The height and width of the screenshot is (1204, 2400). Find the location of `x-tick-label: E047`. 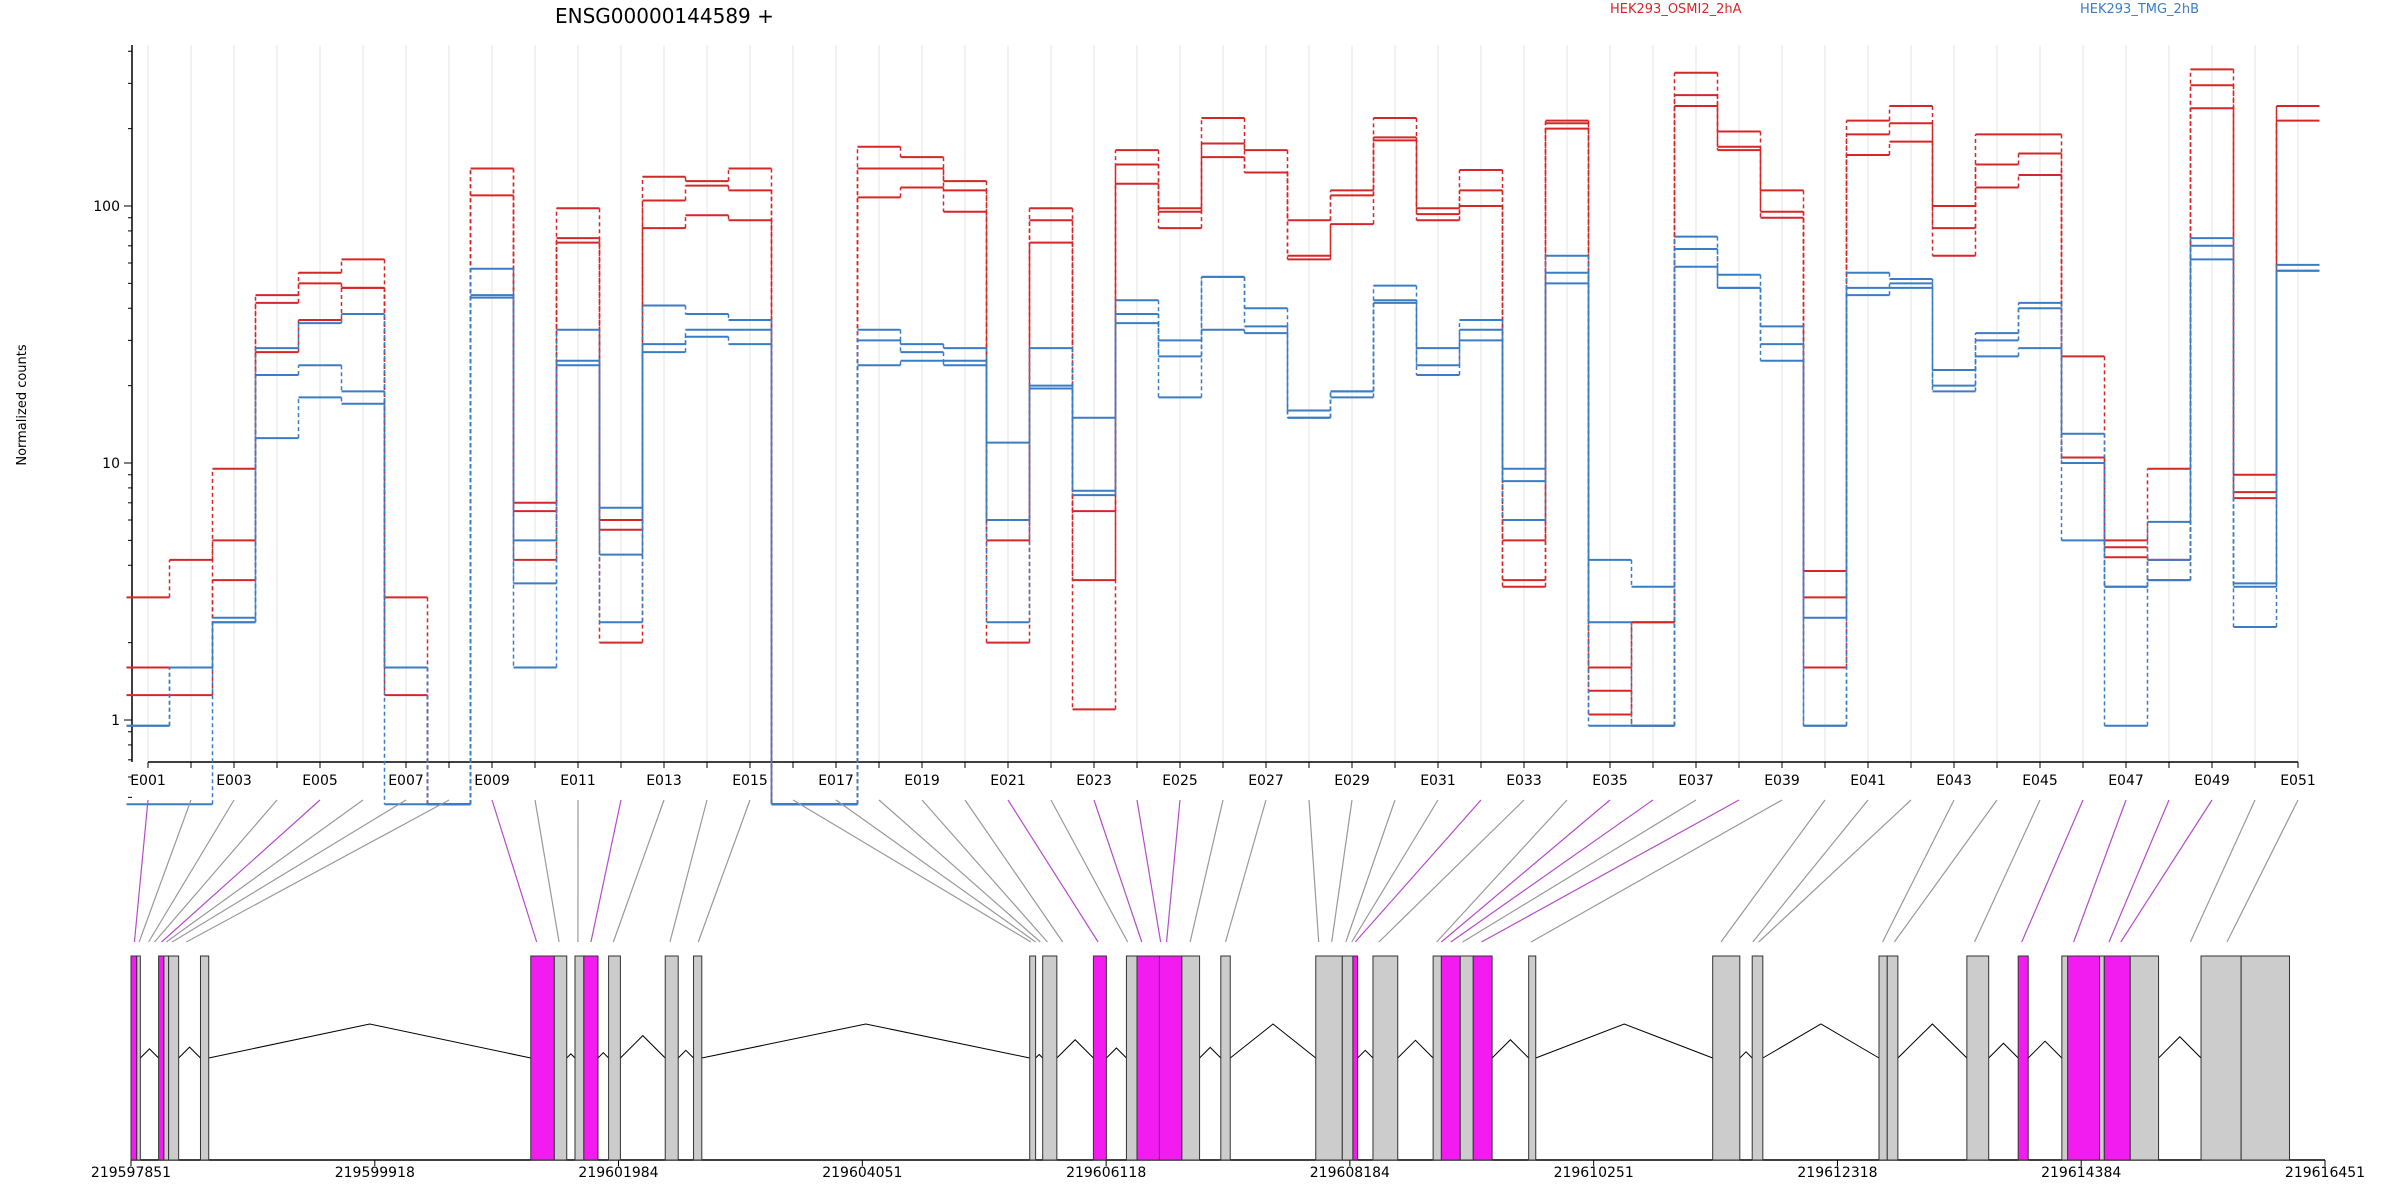

x-tick-label: E047 is located at coordinates (2126, 781).